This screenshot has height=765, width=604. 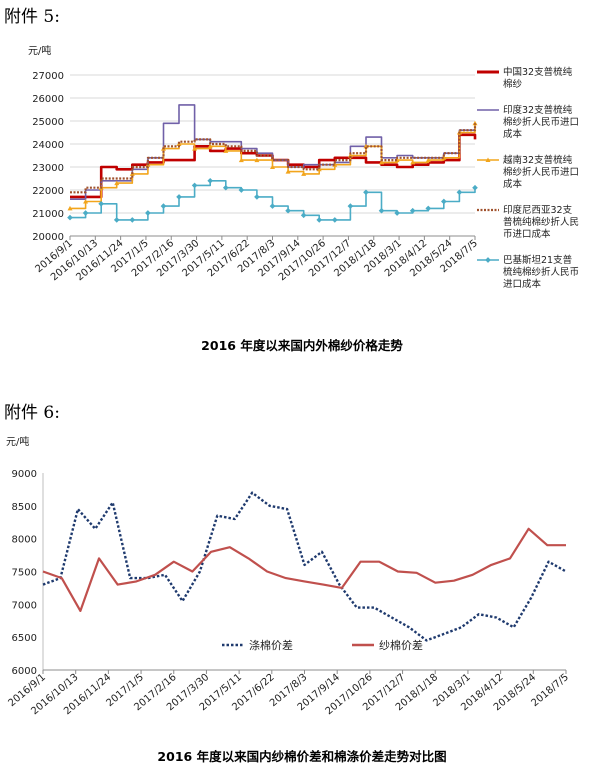 I want to click on legend-label: 纱棉价差, so click(x=401, y=645).